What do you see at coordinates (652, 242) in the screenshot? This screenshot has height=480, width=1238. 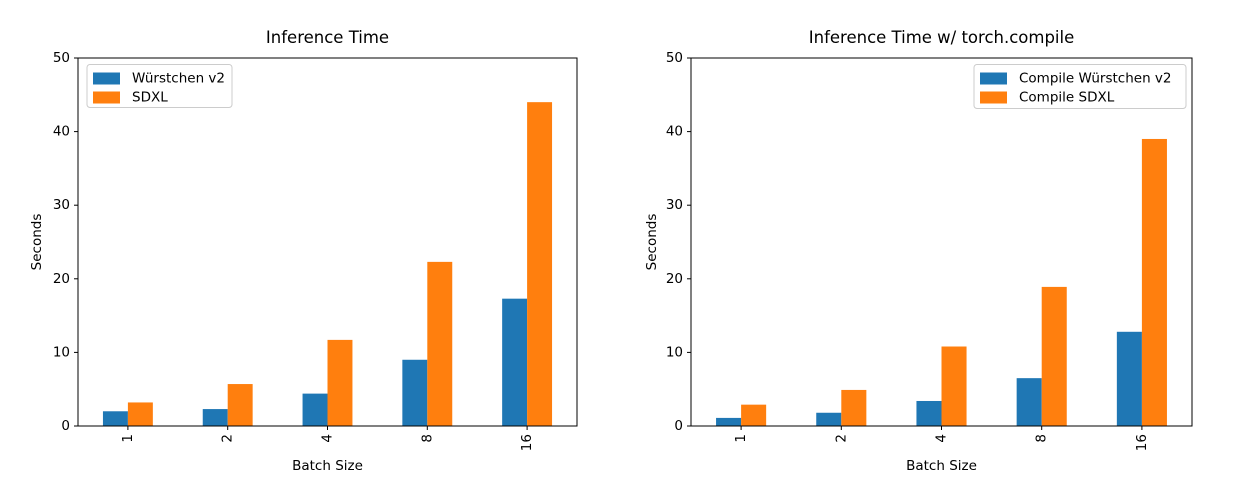 I see `right-yaxis-label: Seconds` at bounding box center [652, 242].